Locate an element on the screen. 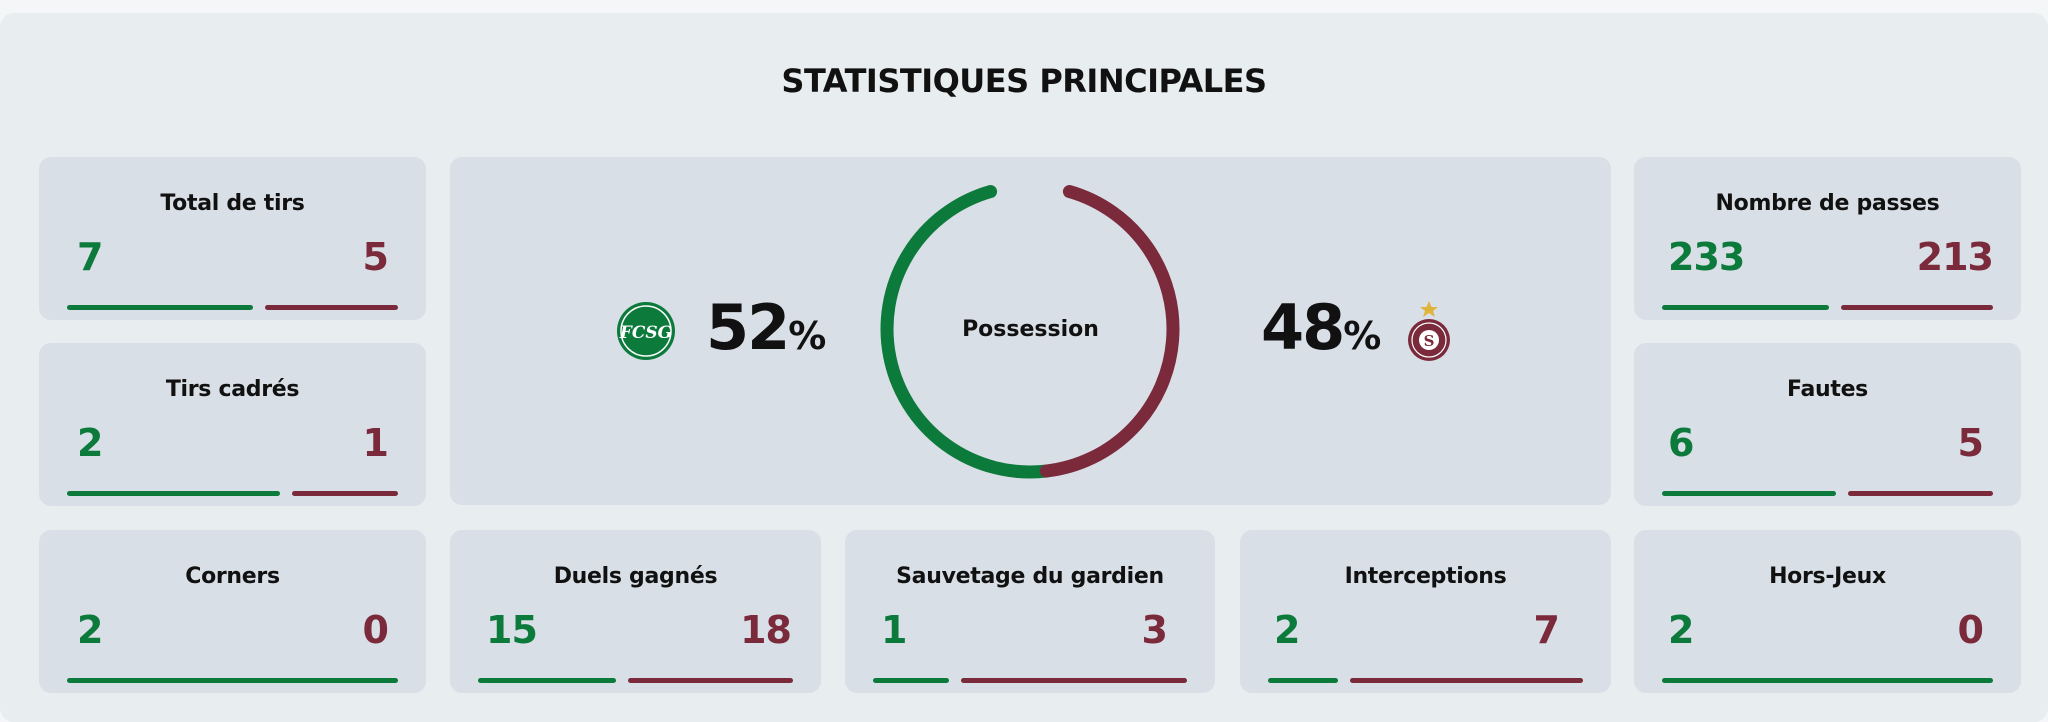 Image resolution: width=2048 pixels, height=722 pixels. home-value: 15 is located at coordinates (512, 630).